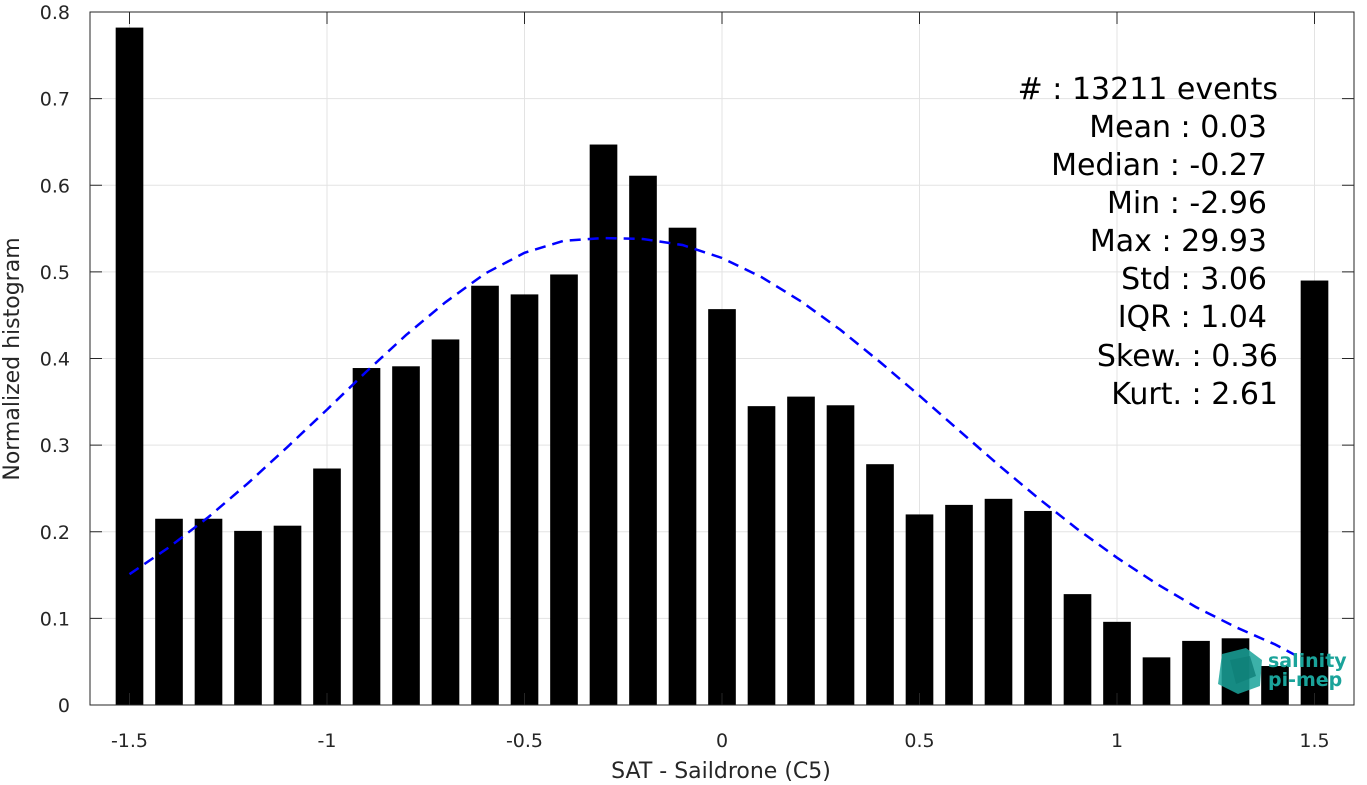 This screenshot has height=785, width=1367. What do you see at coordinates (55, 619) in the screenshot?
I see `y-tick-label: 0.1` at bounding box center [55, 619].